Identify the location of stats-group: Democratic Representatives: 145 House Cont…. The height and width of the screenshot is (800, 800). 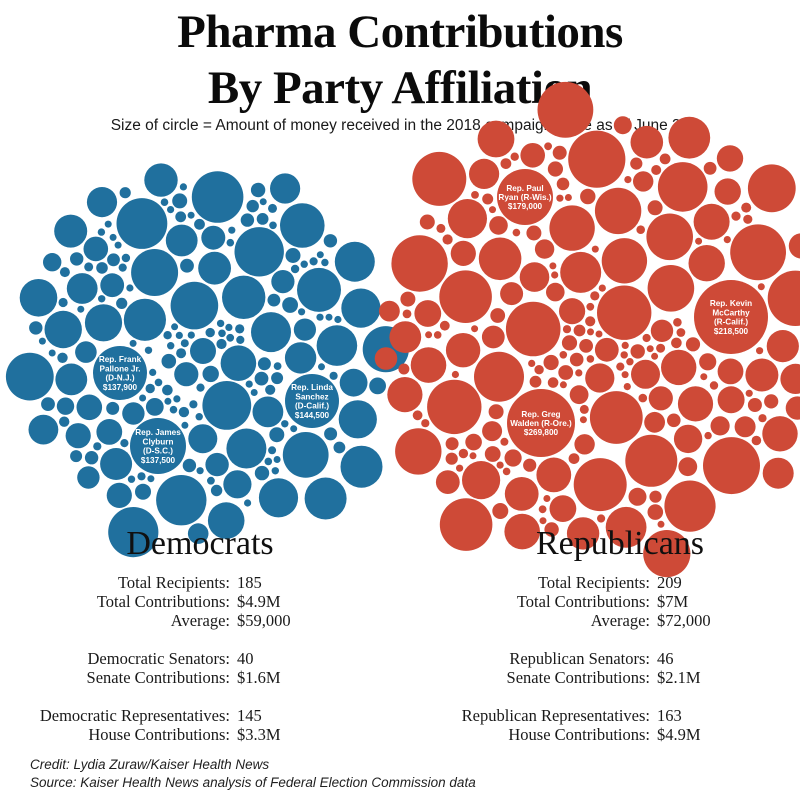
(180, 725).